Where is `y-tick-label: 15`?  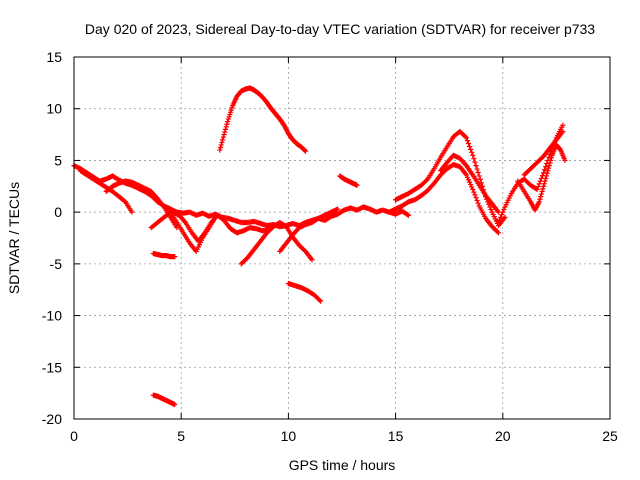 y-tick-label: 15 is located at coordinates (54, 57).